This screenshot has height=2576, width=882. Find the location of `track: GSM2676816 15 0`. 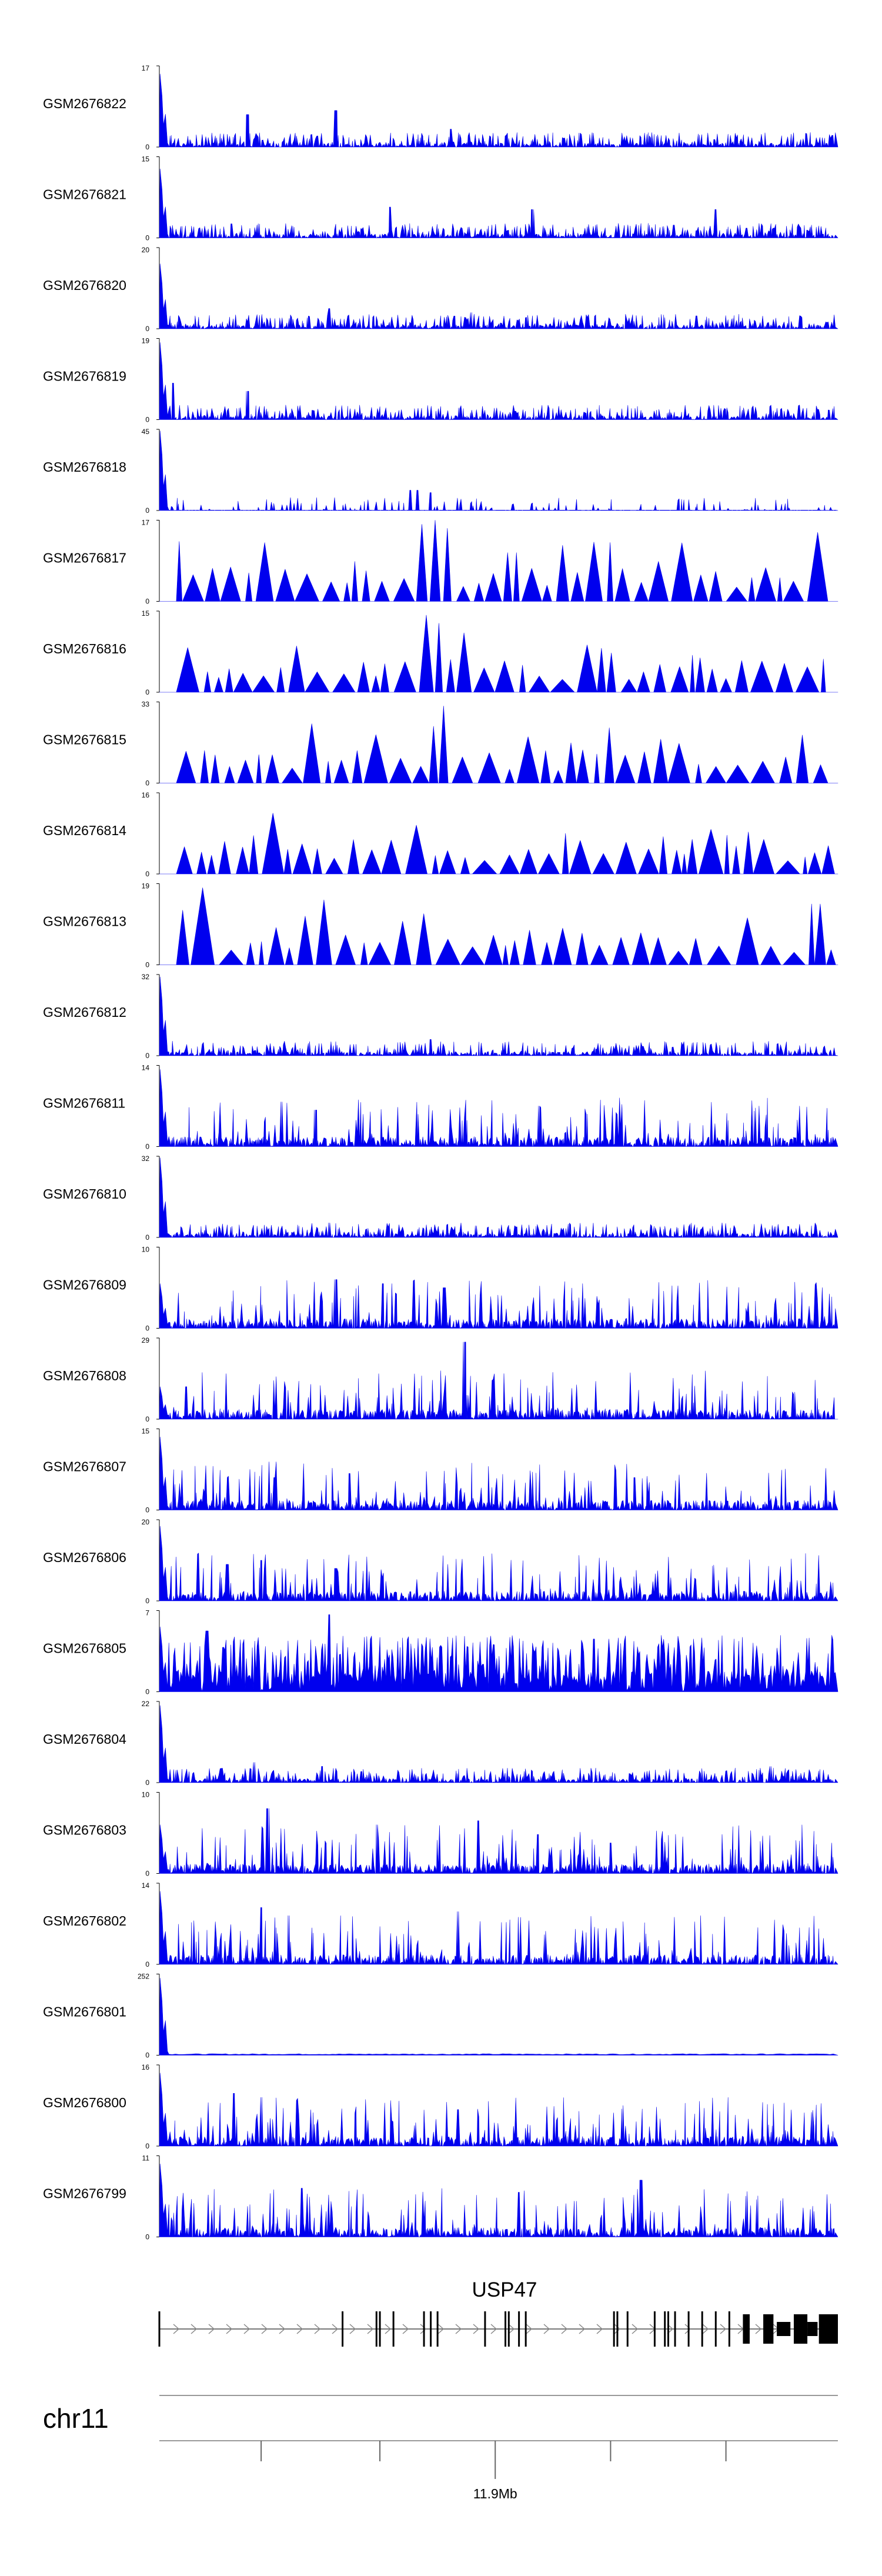

track: GSM2676816 15 0 is located at coordinates (440, 652).